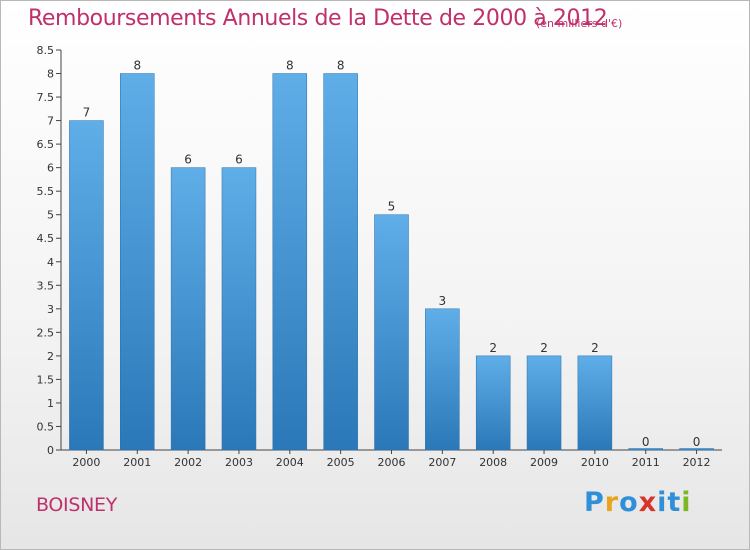  I want to click on x-tick-label: 2012, so click(697, 462).